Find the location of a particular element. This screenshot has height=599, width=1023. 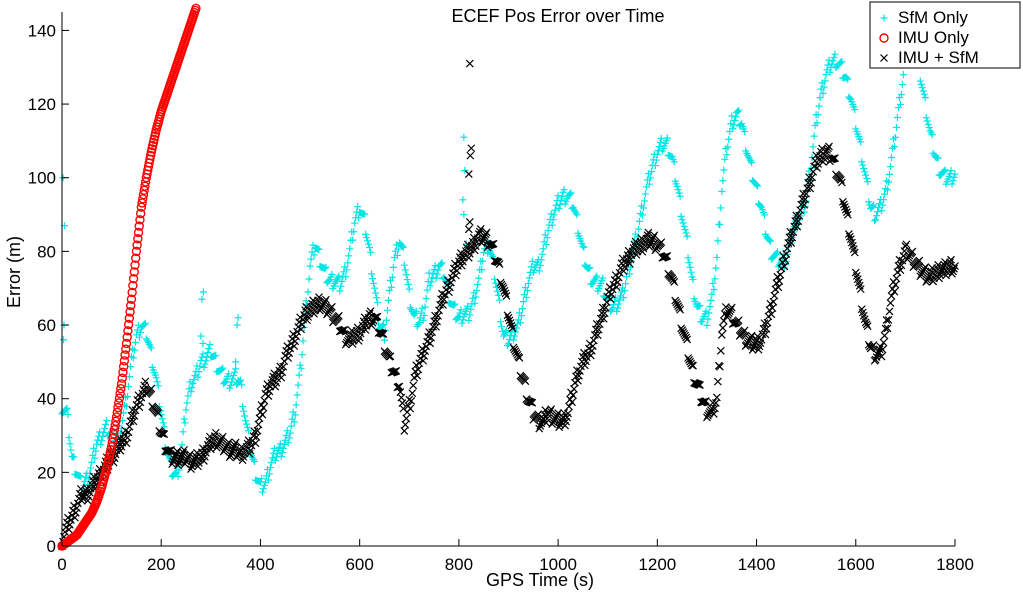

x-tick-label: 1400 is located at coordinates (757, 564).